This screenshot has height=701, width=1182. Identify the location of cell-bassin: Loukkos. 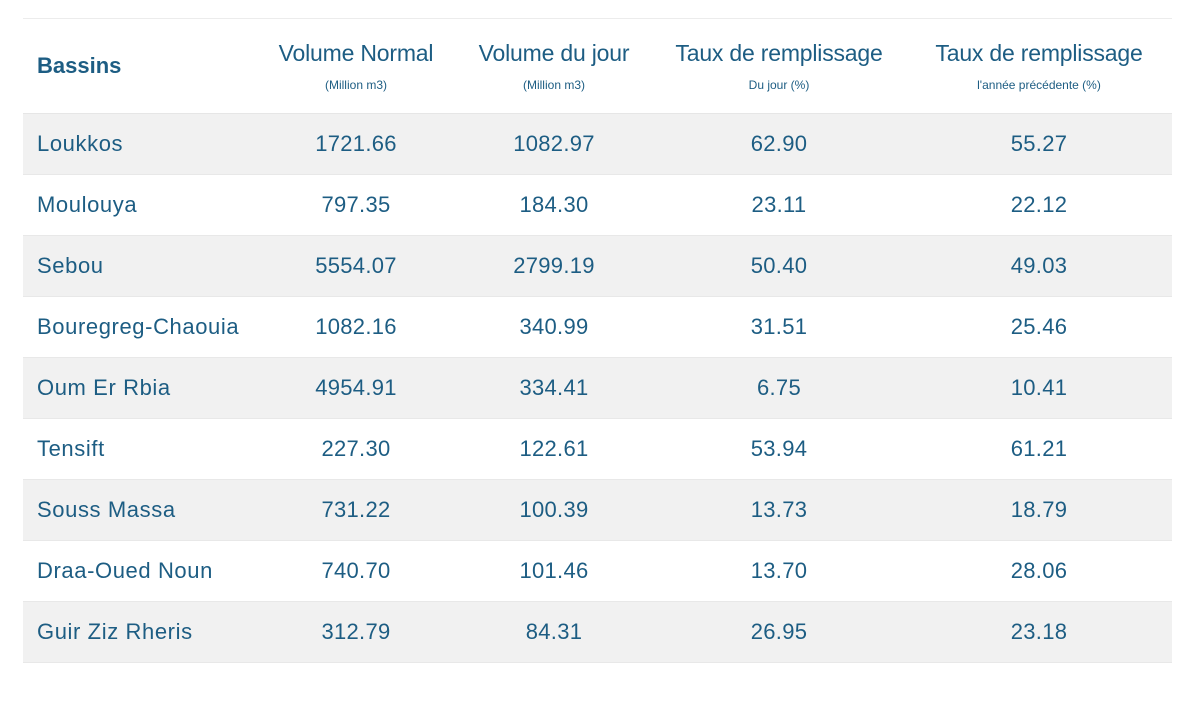
(139, 144).